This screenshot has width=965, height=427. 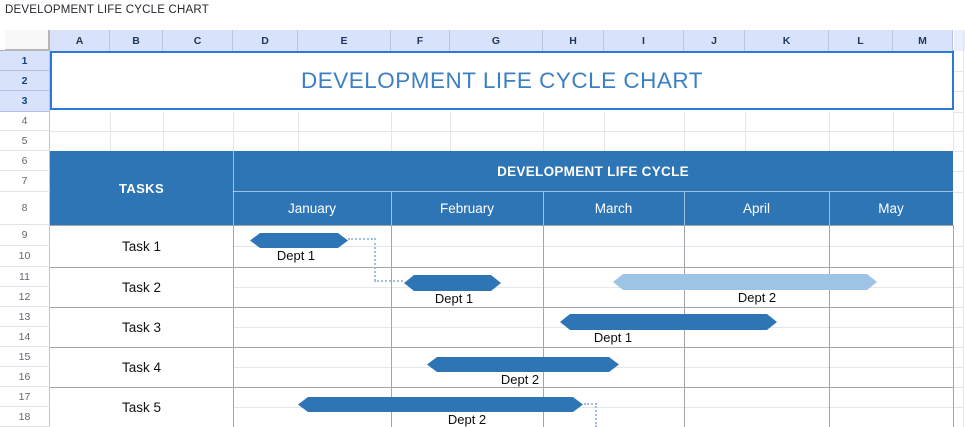 I want to click on row-header-16: 16, so click(x=25, y=377).